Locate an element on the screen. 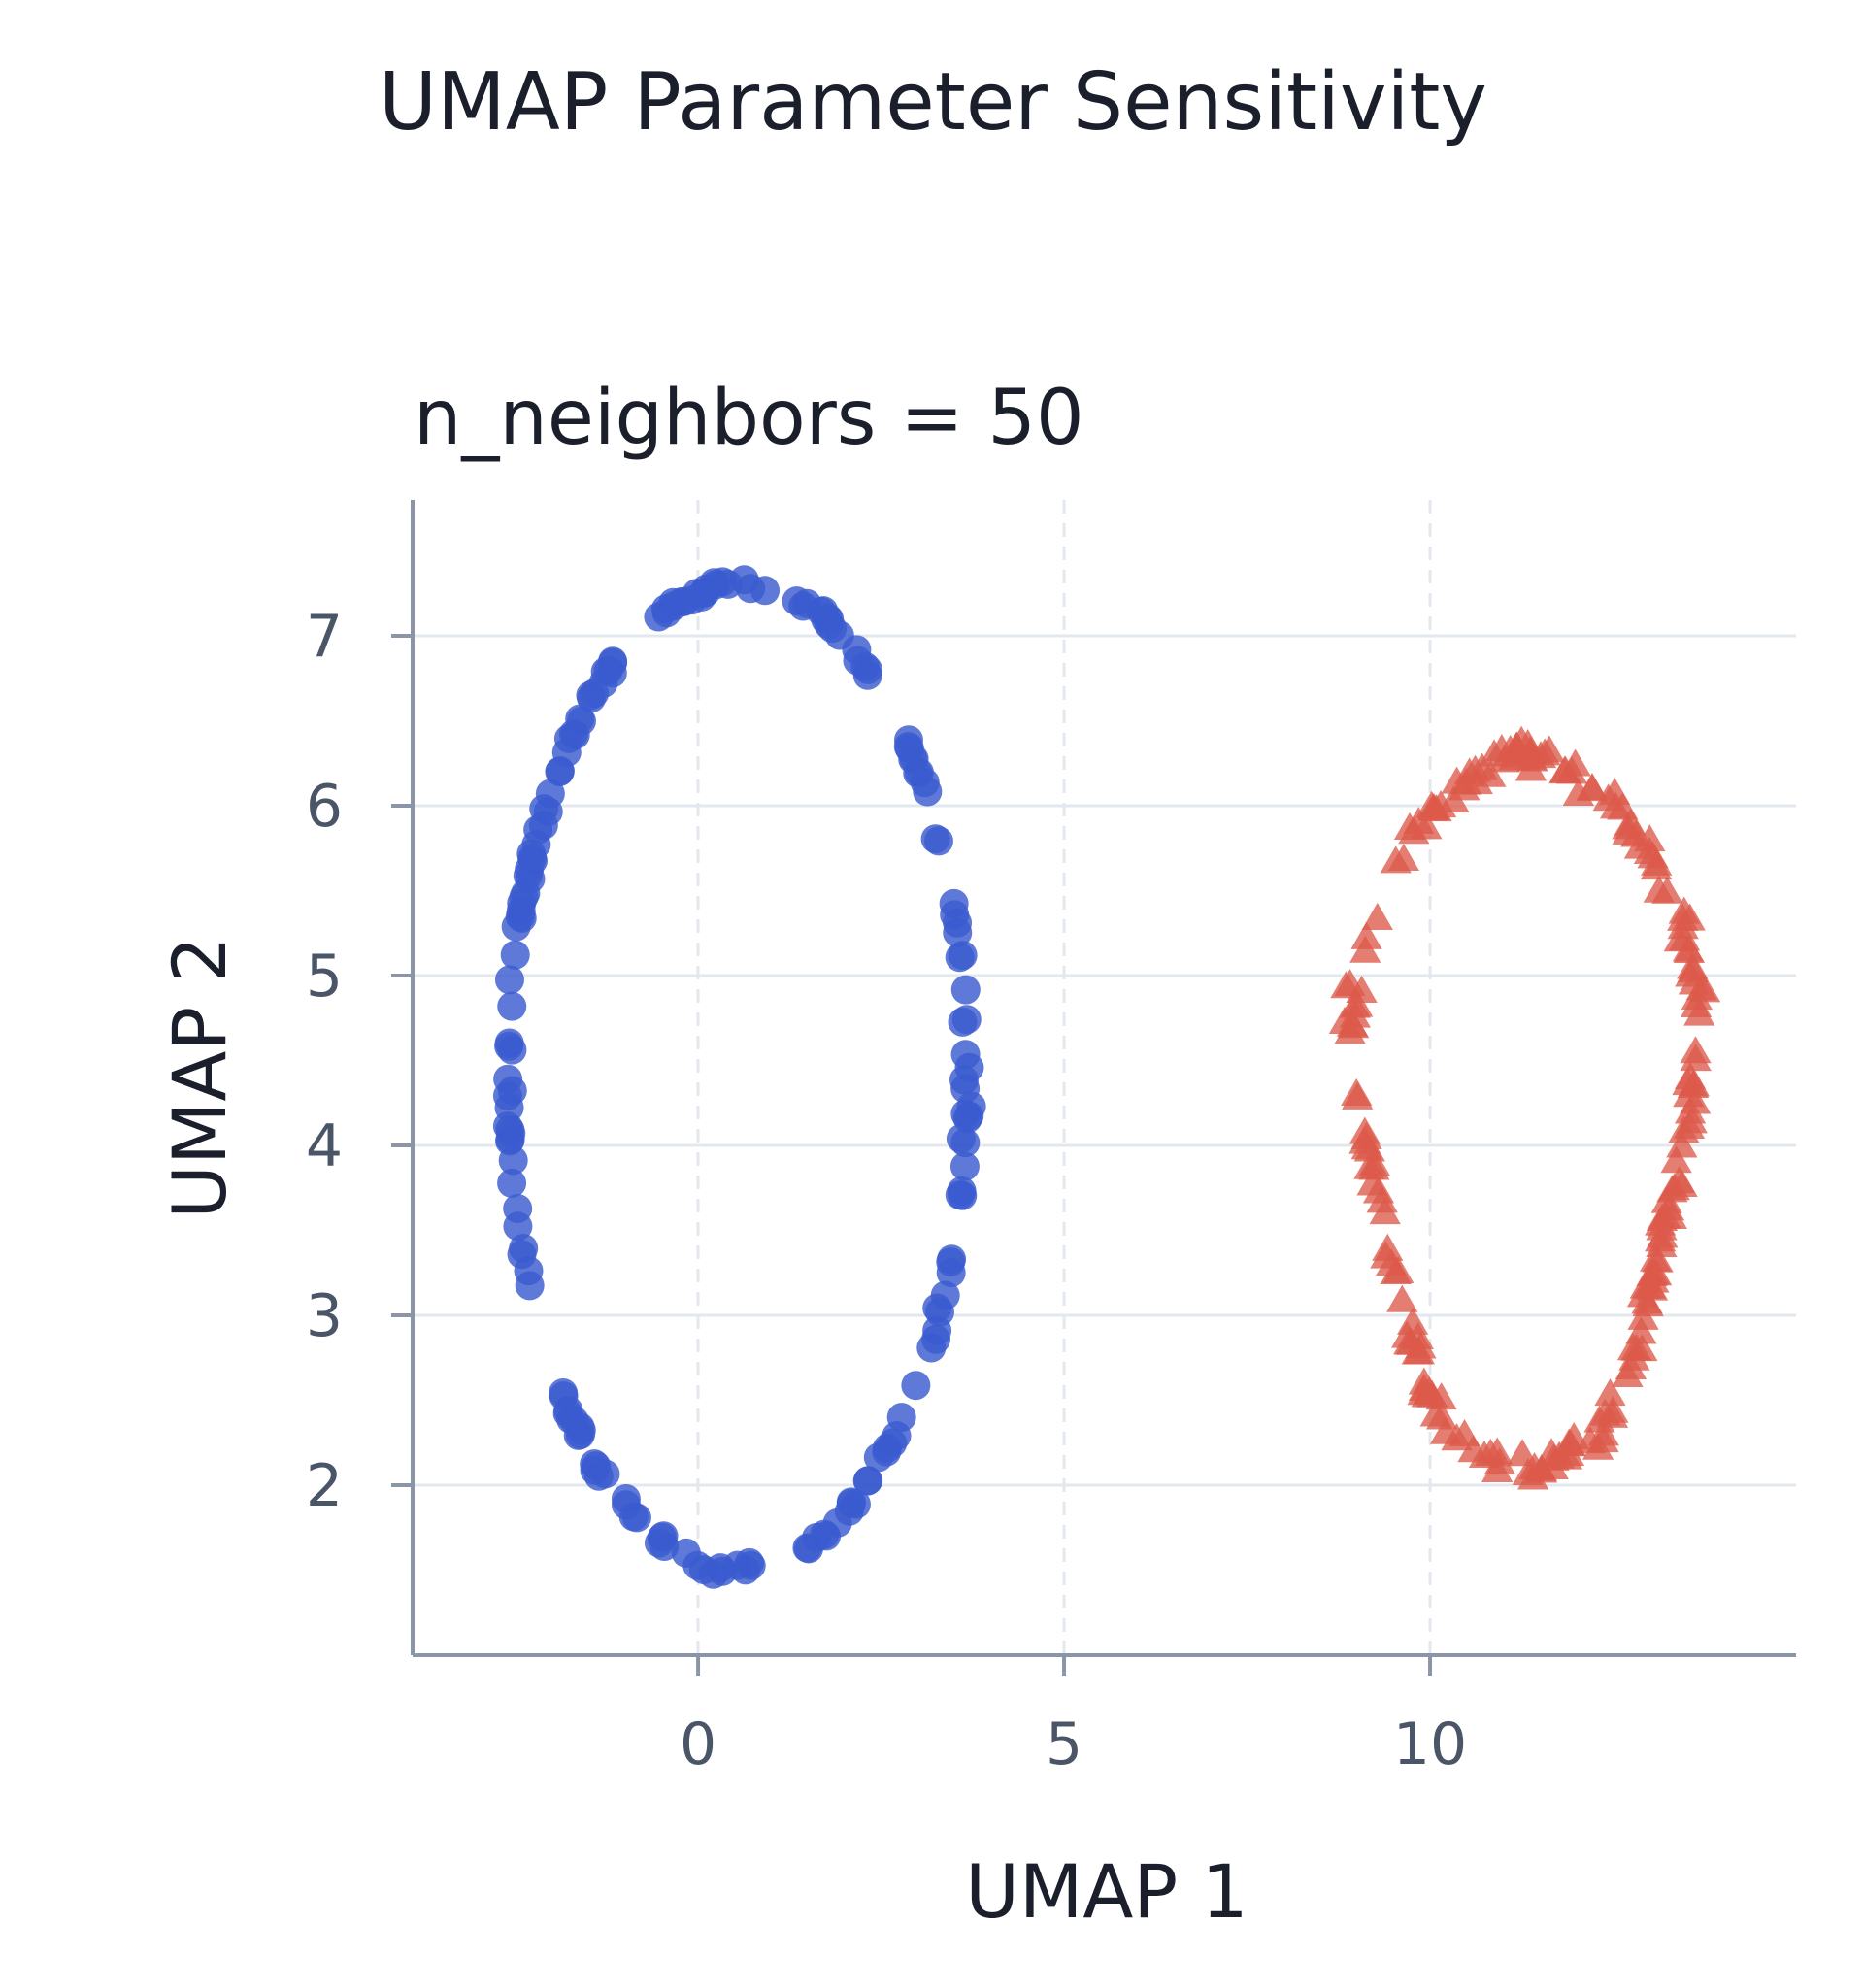 This screenshot has width=1864, height=1988. x-tick-label: 0 is located at coordinates (698, 1744).